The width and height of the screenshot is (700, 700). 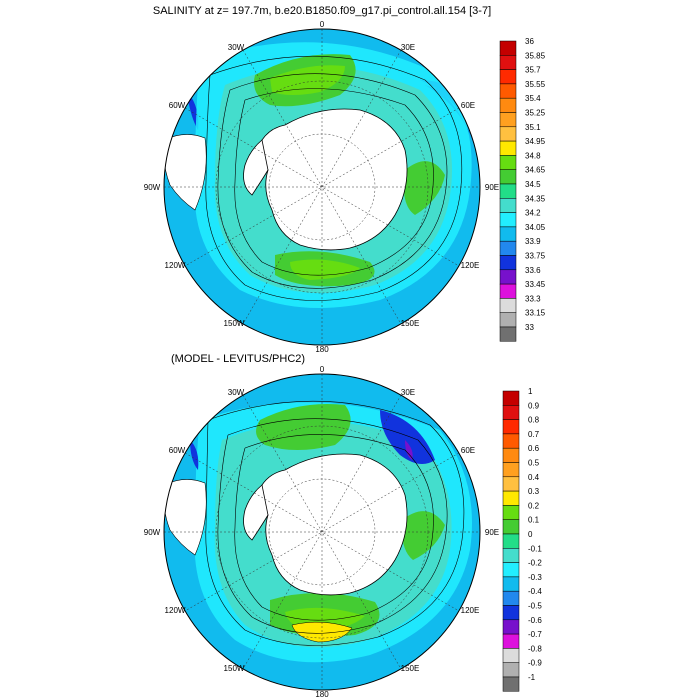 I want to click on map1-colorbar-label-10: 34.5, so click(x=533, y=184).